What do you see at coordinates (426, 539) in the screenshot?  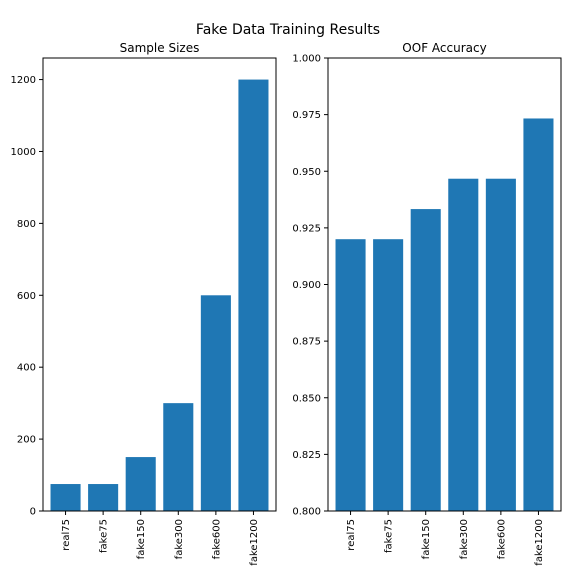 I see `oof-accuracy-x-tick-label: fake150` at bounding box center [426, 539].